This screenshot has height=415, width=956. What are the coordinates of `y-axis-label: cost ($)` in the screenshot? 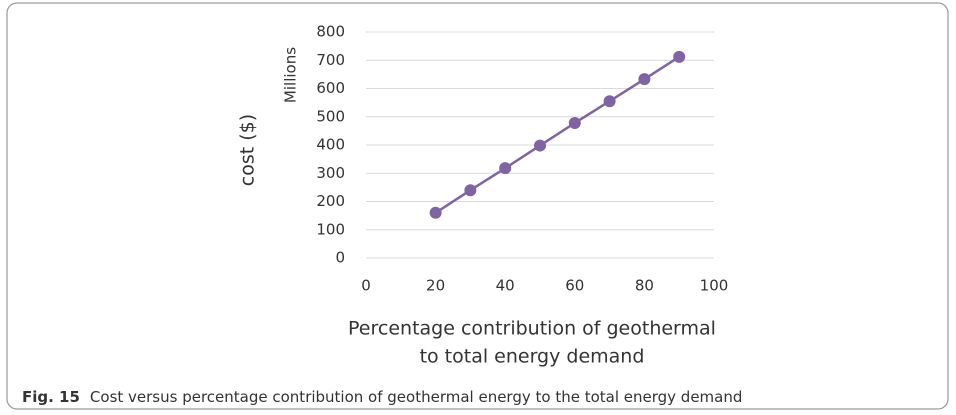 It's located at (248, 150).